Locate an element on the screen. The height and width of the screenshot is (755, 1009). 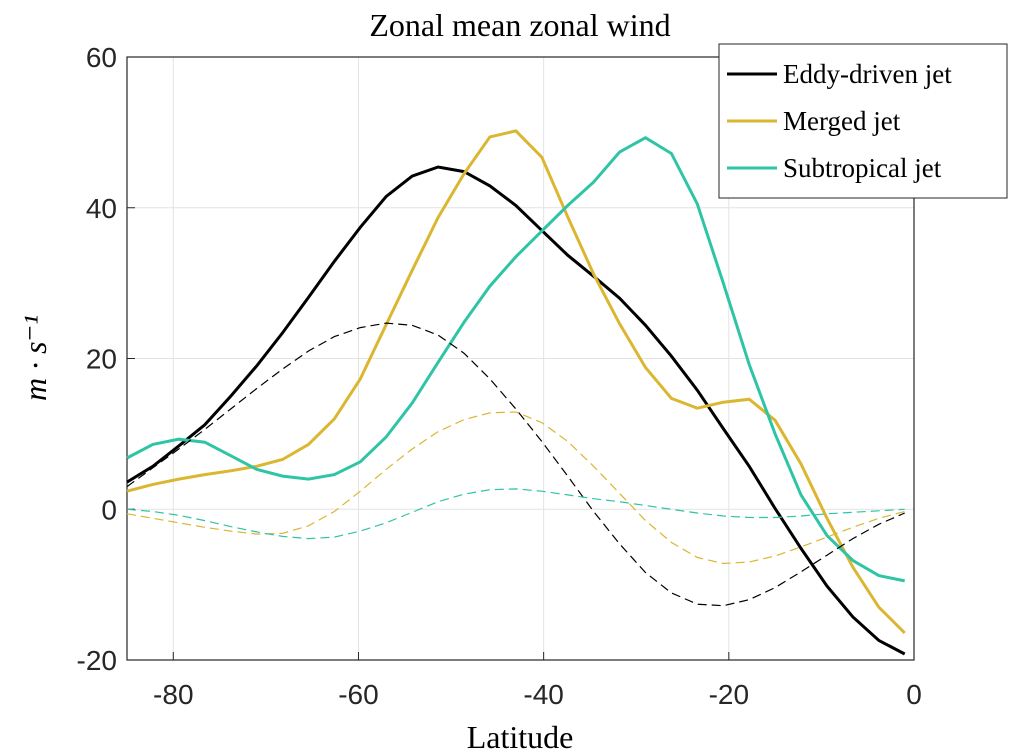
y-tick-label: 0 is located at coordinates (109, 509).